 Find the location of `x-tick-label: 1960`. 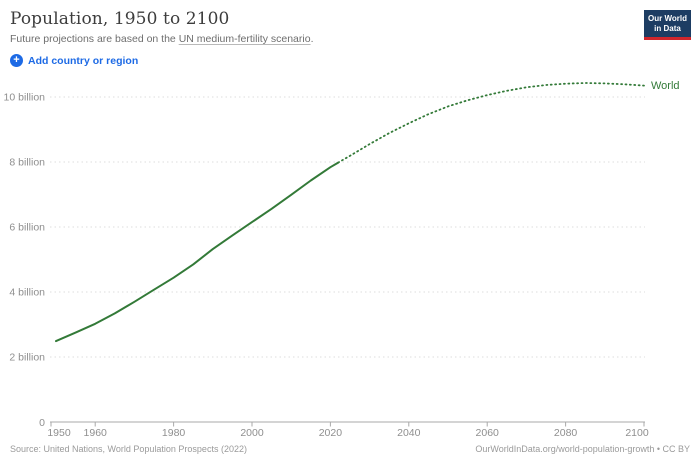

x-tick-label: 1960 is located at coordinates (96, 433).